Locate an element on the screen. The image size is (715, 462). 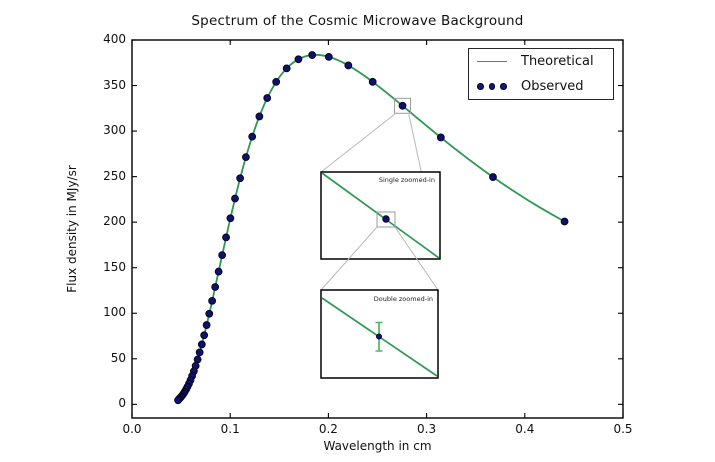
inset-double-label: Double zoomed-in is located at coordinates (403, 299).